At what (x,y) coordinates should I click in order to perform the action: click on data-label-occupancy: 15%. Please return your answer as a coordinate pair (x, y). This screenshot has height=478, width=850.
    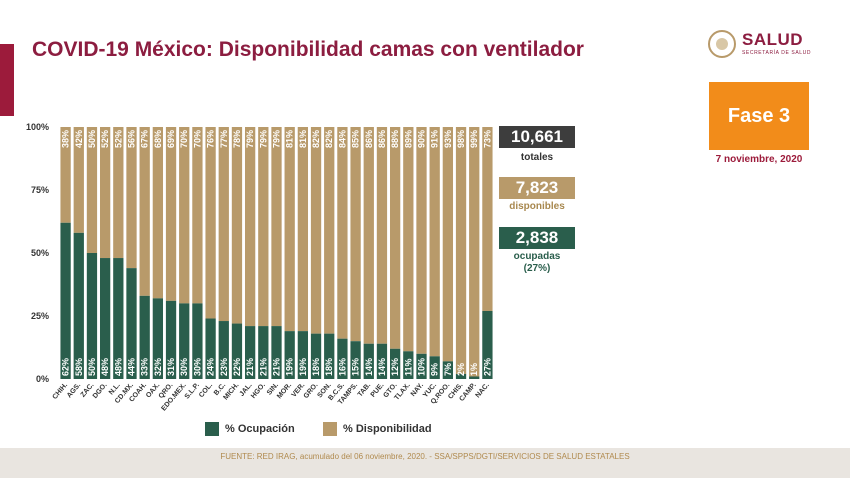
    Looking at the image, I should click on (356, 367).